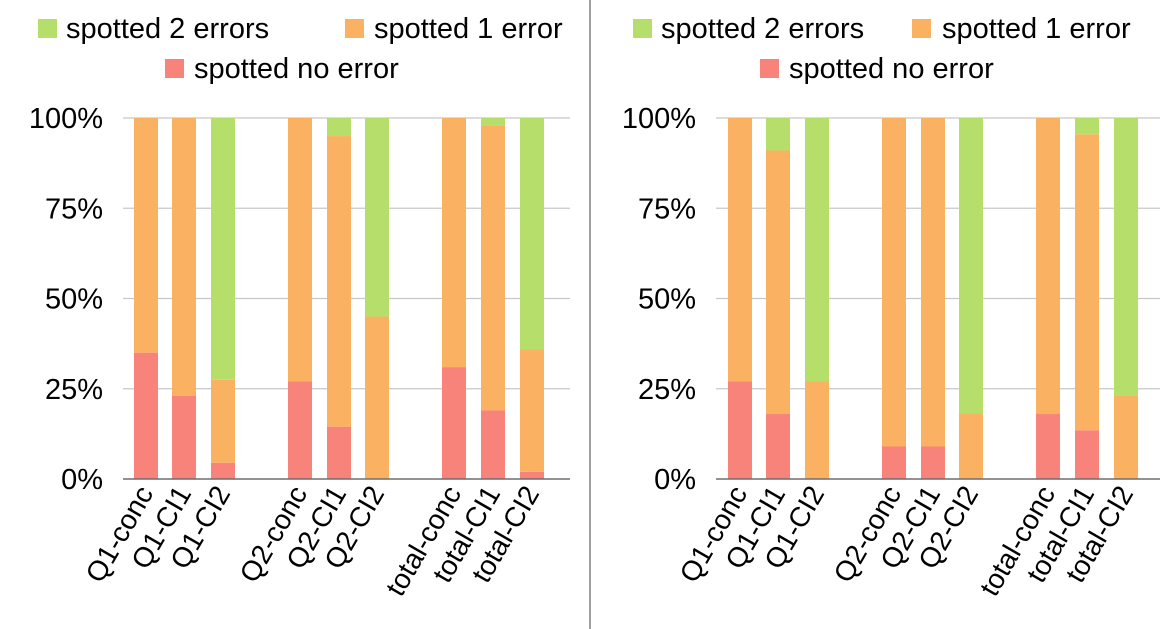 This screenshot has width=1172, height=629. I want to click on bar-q1-ci2-spotted-no-error, so click(223, 470).